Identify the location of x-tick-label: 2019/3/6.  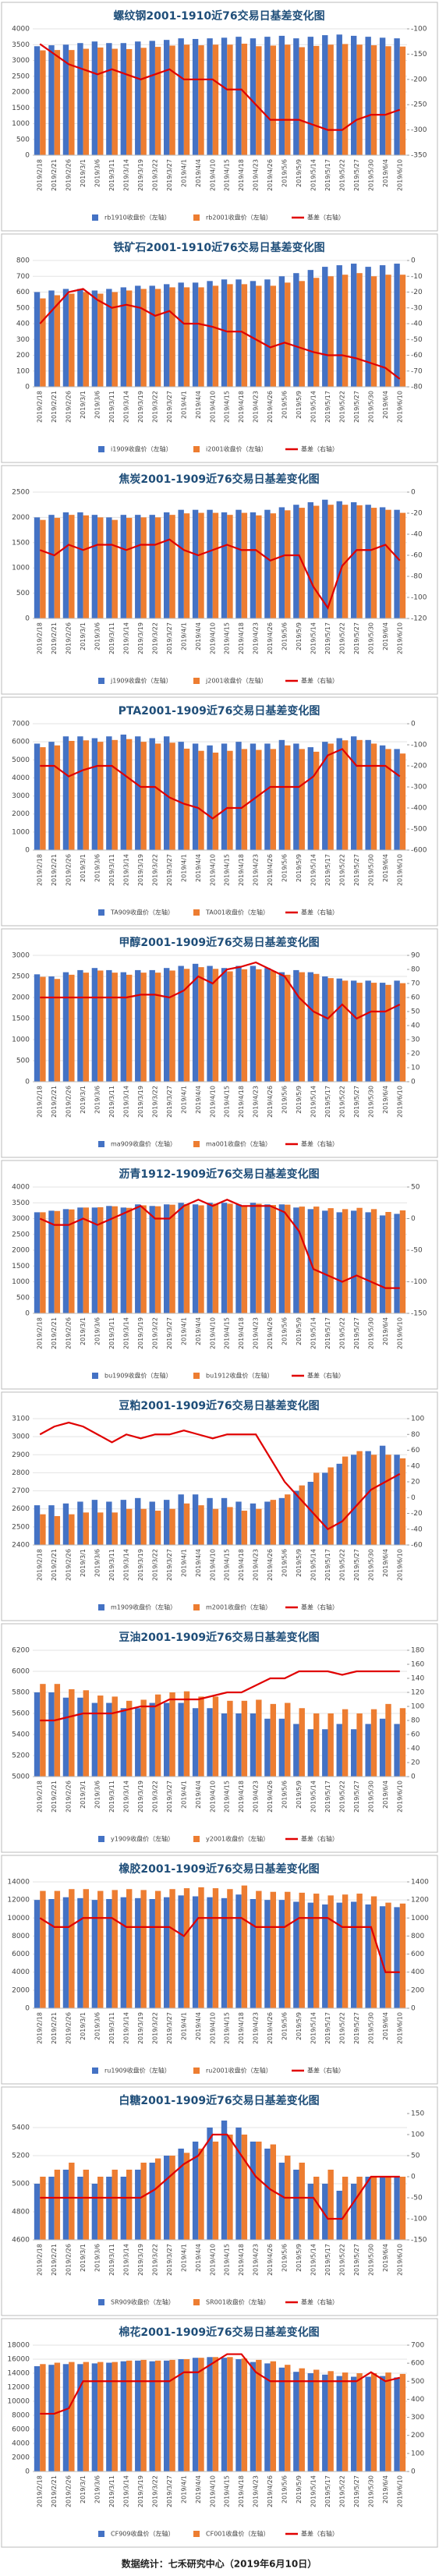
(97, 2026).